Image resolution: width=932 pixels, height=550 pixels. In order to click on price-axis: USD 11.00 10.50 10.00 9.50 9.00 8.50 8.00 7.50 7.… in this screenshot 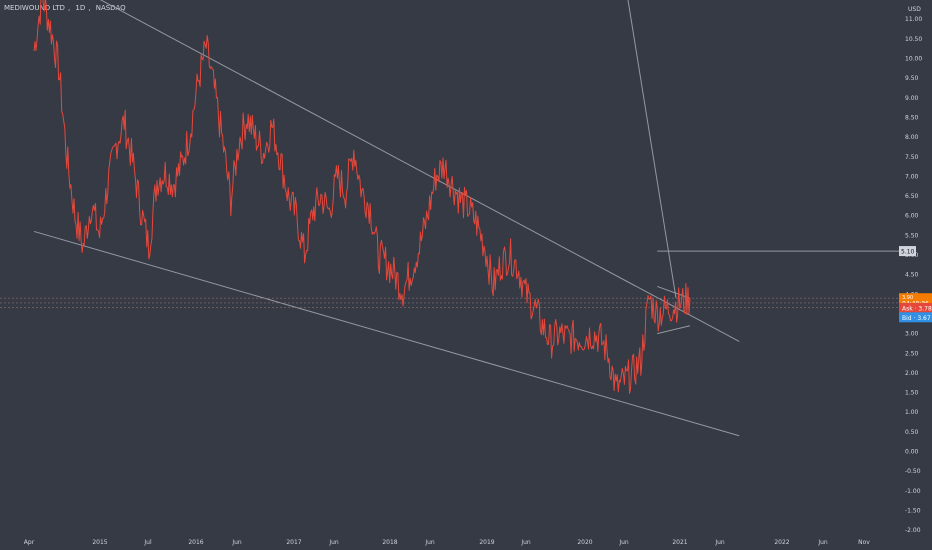, I will do `click(913, 270)`.